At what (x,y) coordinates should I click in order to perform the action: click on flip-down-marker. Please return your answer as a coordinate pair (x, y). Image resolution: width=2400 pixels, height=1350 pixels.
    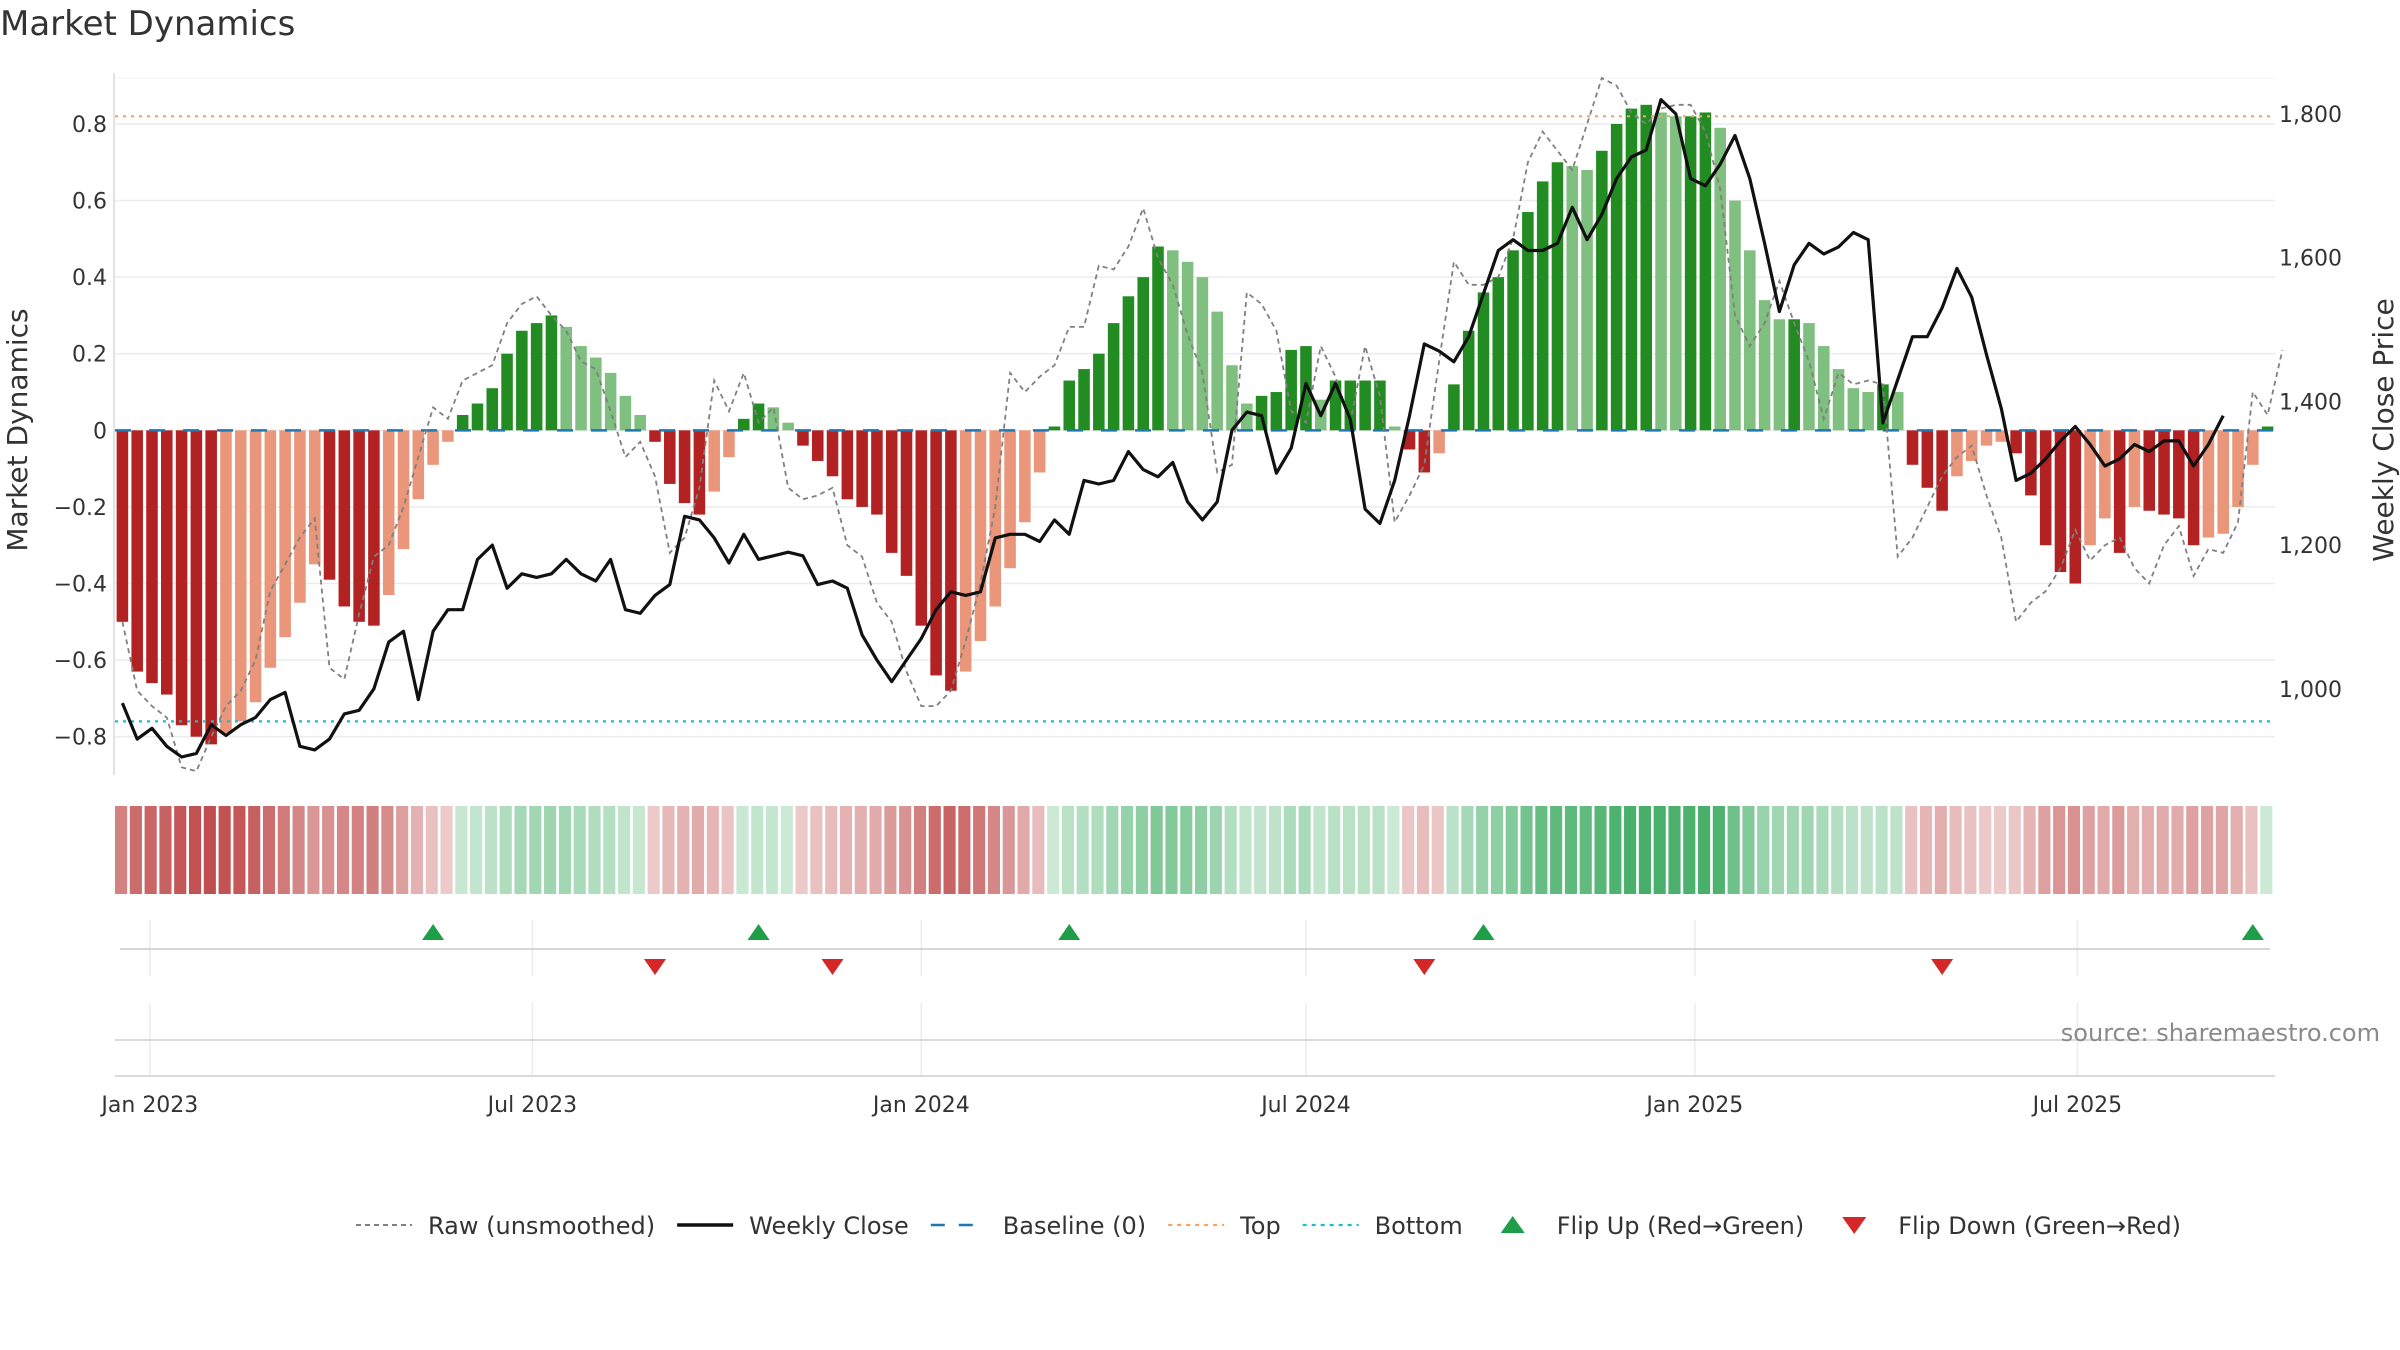
    Looking at the image, I should click on (1424, 967).